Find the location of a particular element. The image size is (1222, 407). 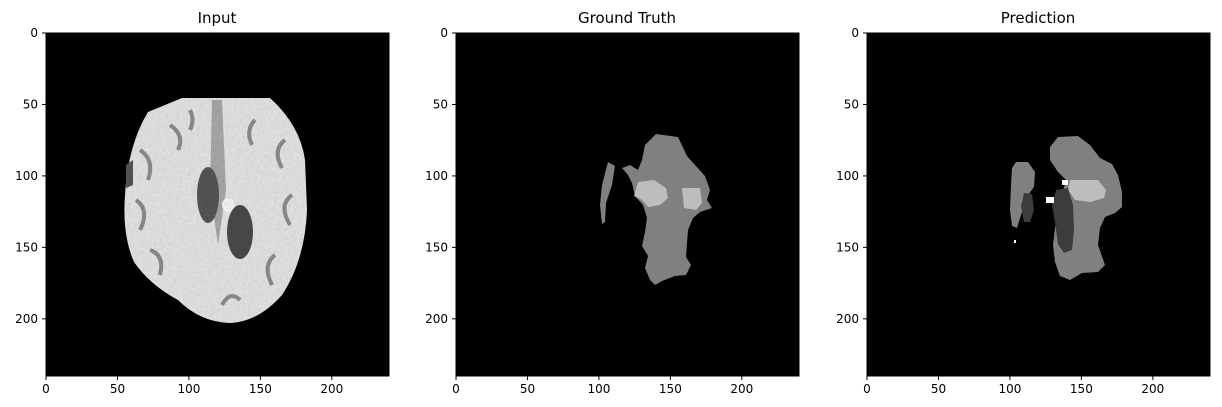

brain-sulci-left is located at coordinates (164, 192).